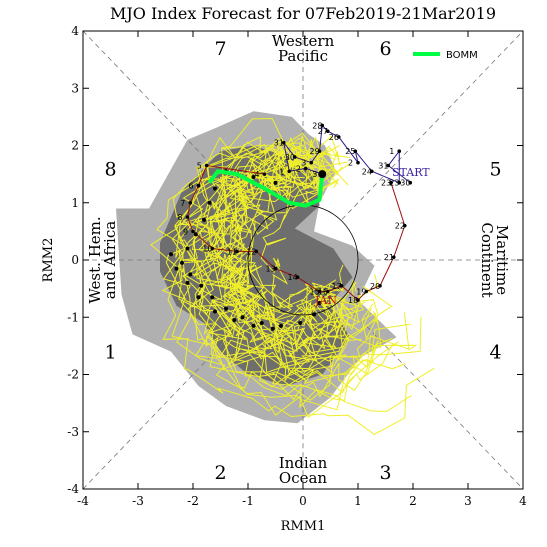 This screenshot has height=547, width=547. What do you see at coordinates (248, 501) in the screenshot?
I see `x-tick-label: -1` at bounding box center [248, 501].